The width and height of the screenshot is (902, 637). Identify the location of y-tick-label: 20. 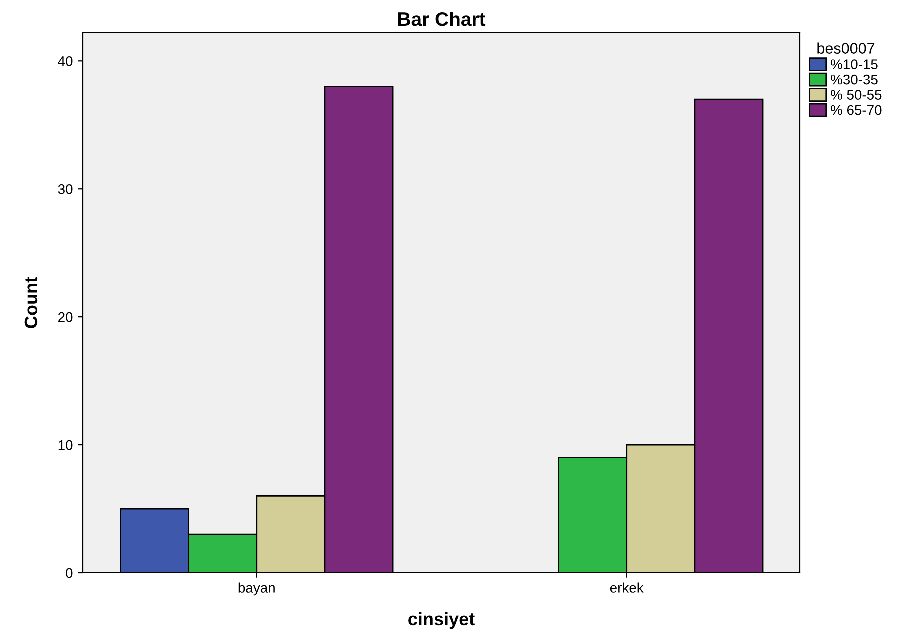
(65, 317).